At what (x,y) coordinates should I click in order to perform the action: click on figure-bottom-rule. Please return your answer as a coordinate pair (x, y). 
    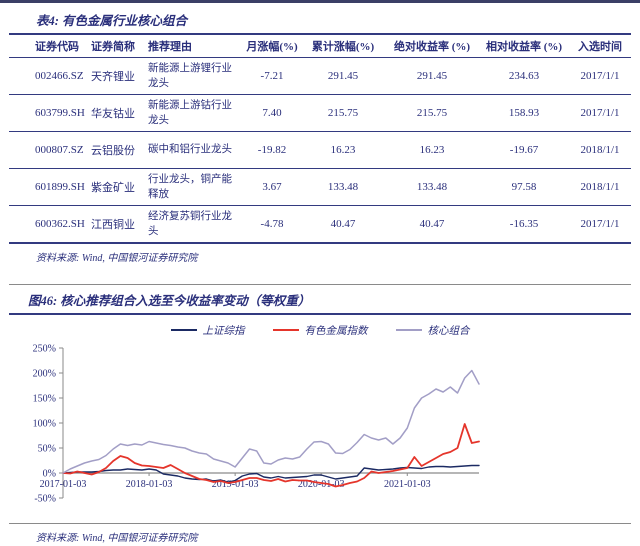
    Looking at the image, I should click on (320, 523).